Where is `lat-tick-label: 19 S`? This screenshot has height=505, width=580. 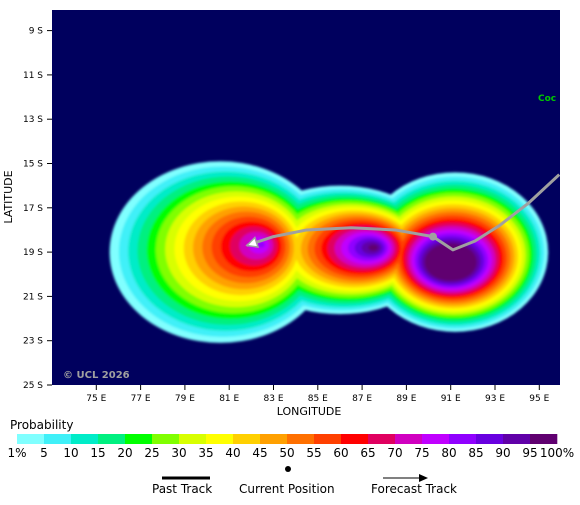 lat-tick-label: 19 S is located at coordinates (33, 253).